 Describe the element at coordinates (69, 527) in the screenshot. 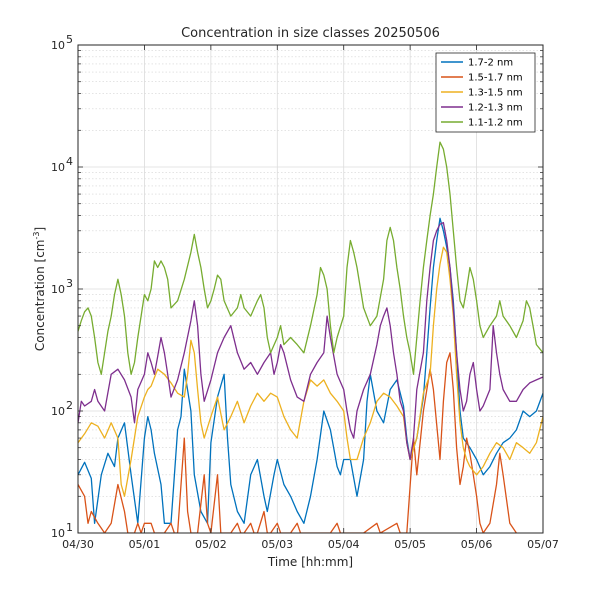

I see `y-tick-exponent: 1` at that location.